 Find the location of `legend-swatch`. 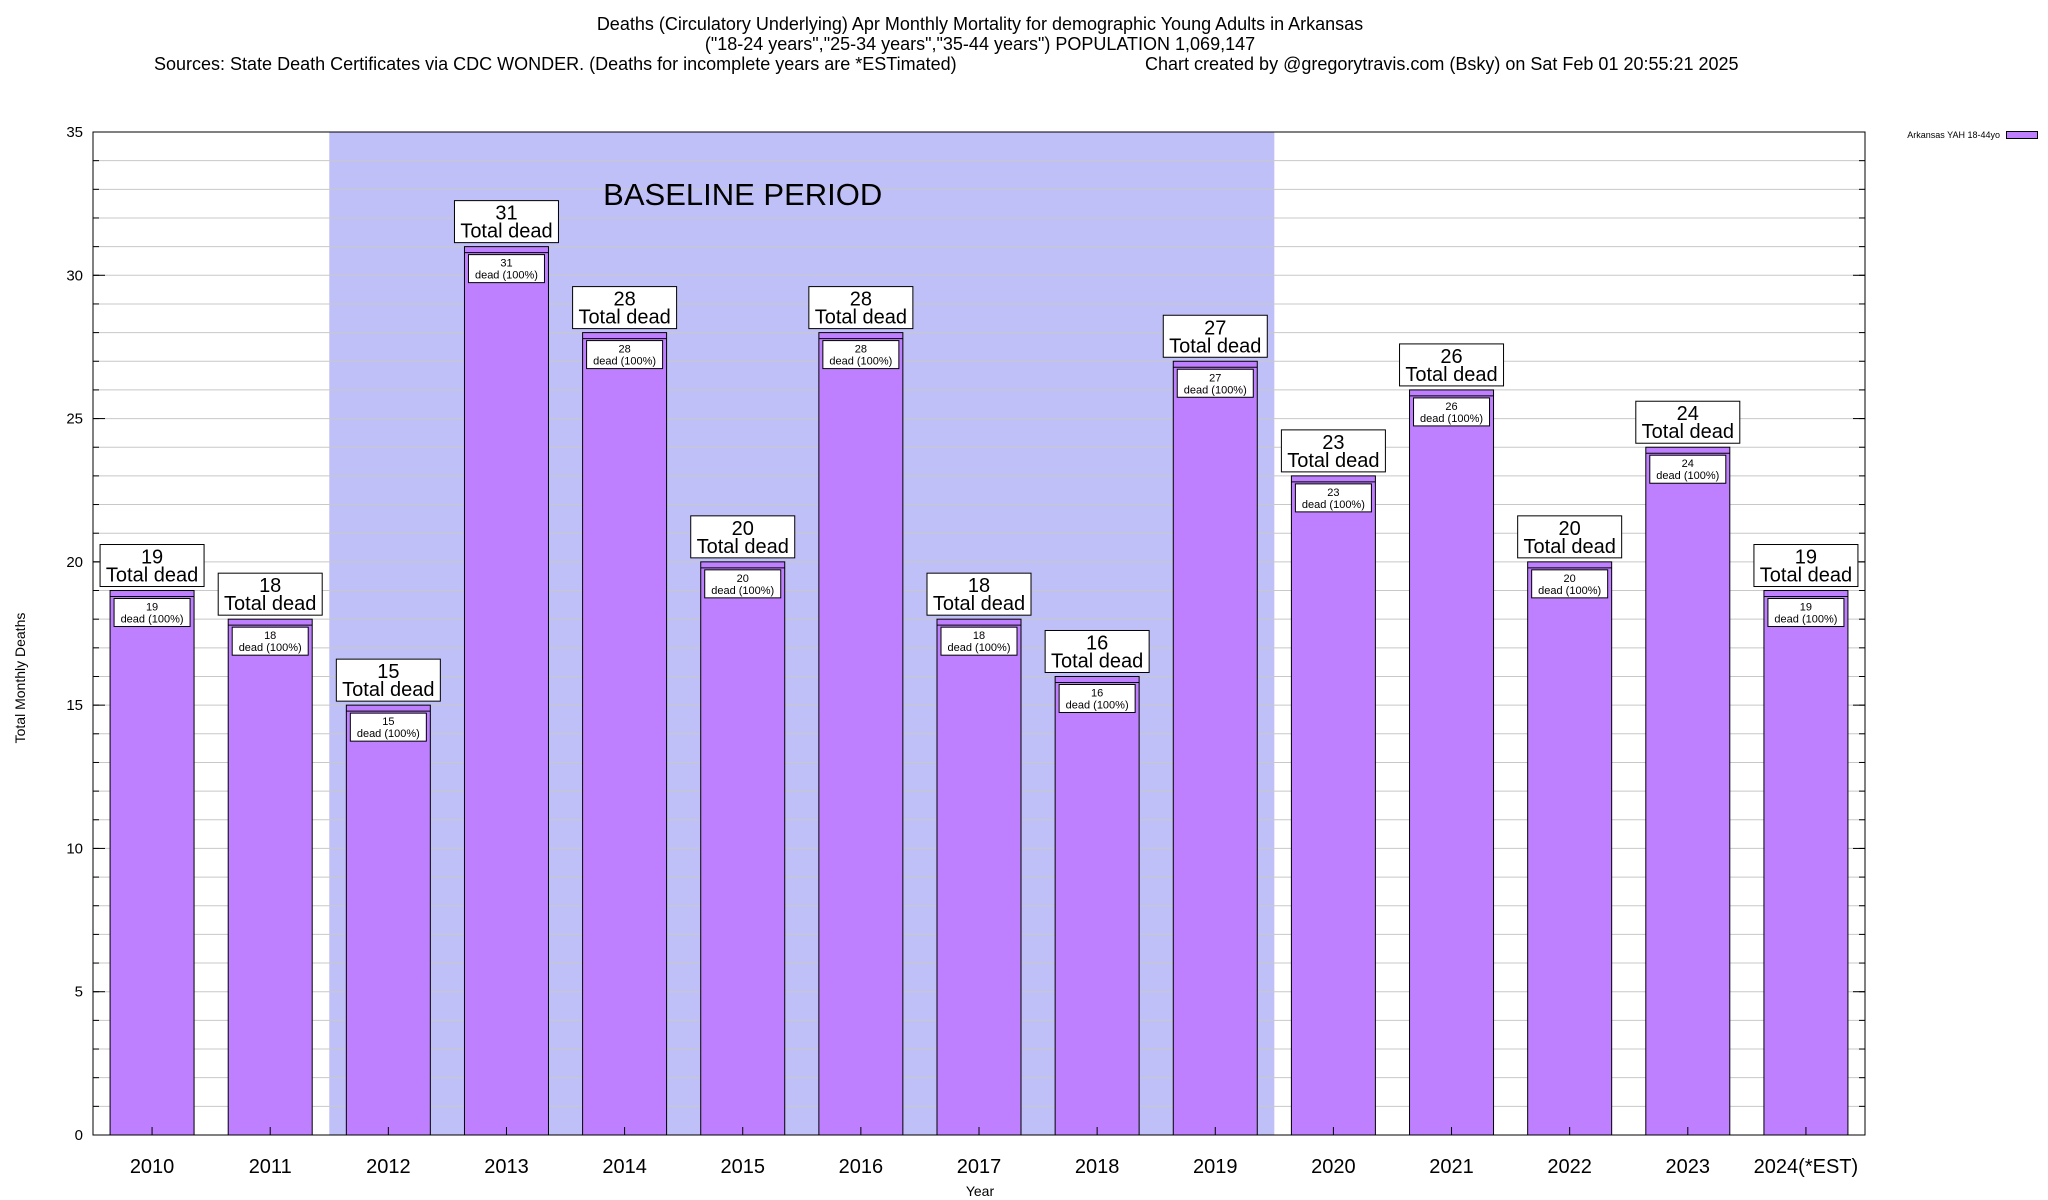

legend-swatch is located at coordinates (2022, 135).